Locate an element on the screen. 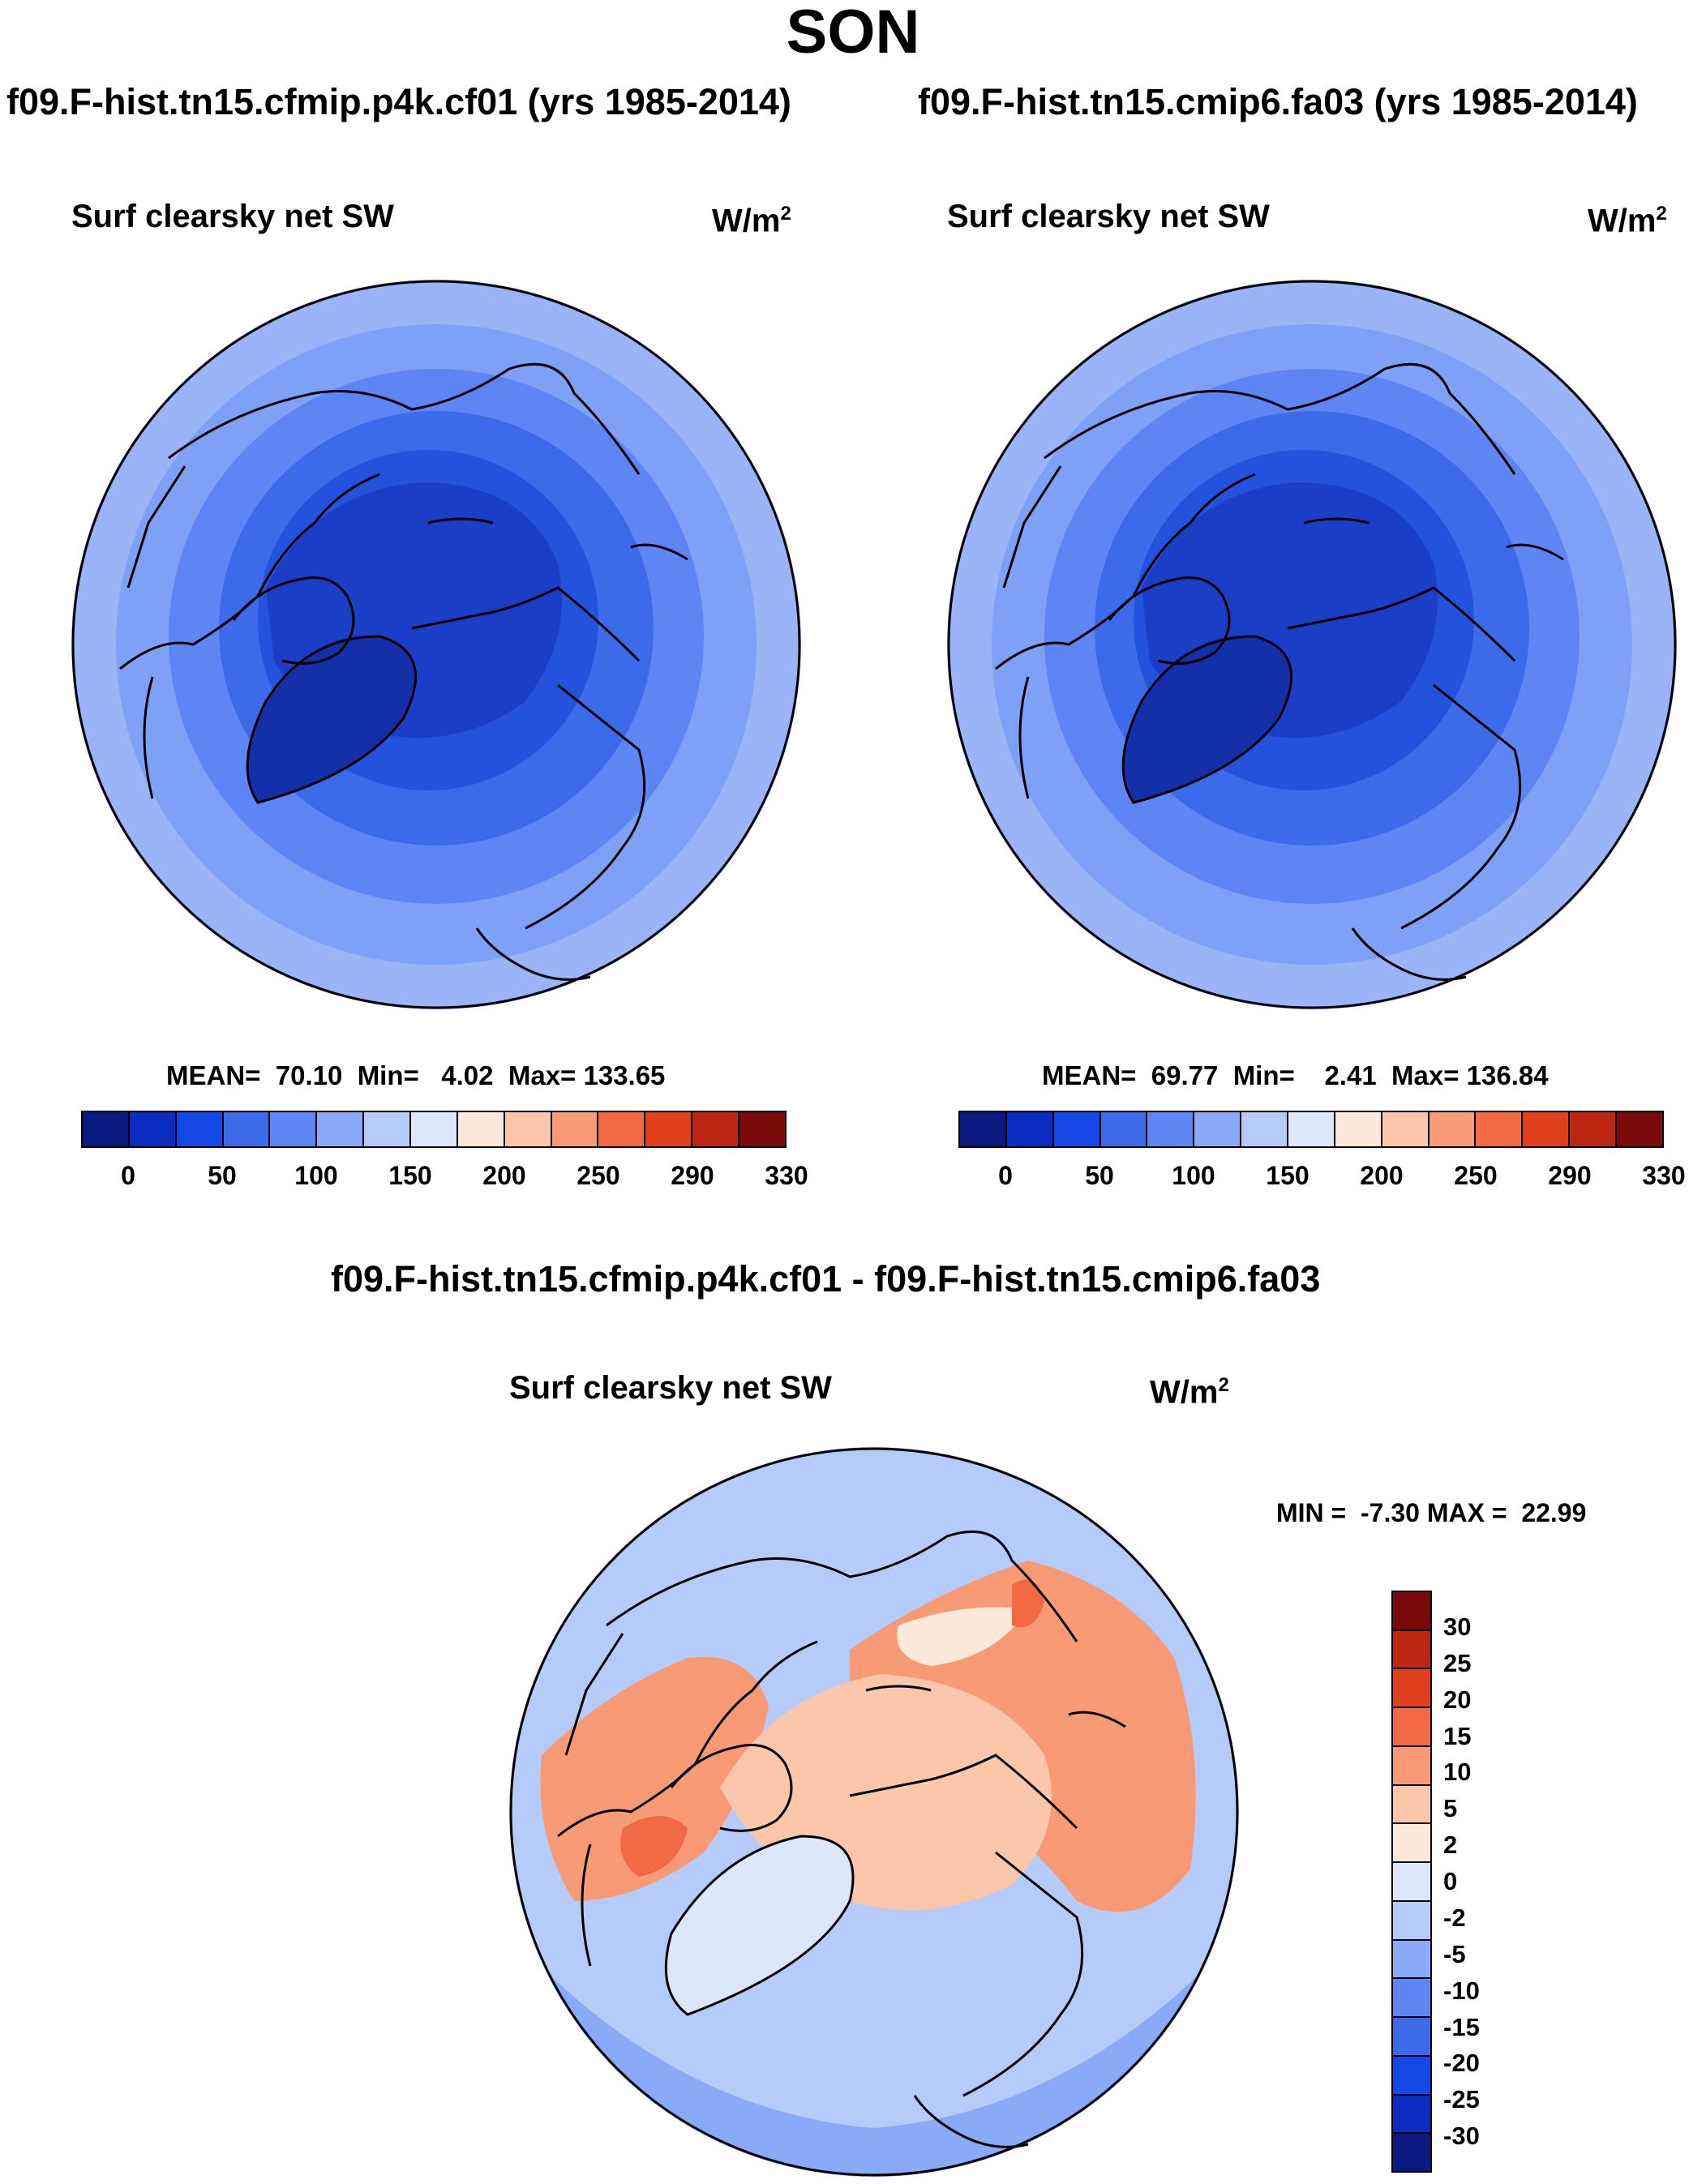  right-plot-title: Surf clearsky net SW is located at coordinates (1108, 217).